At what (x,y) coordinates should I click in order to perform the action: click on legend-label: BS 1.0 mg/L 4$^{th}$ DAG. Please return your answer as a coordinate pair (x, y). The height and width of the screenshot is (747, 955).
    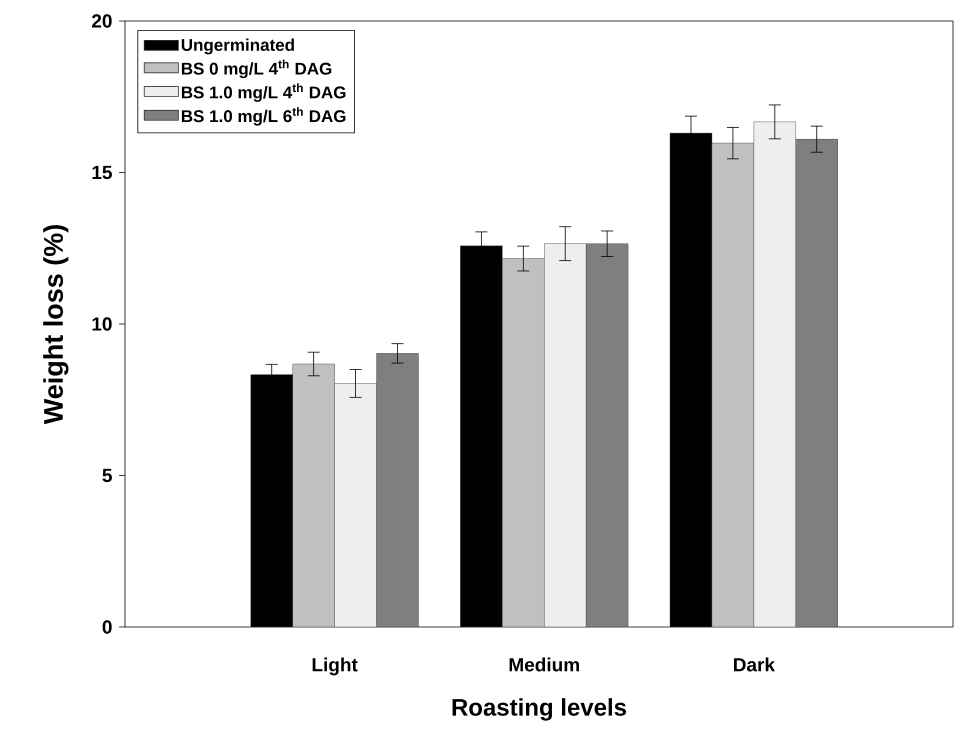
    Looking at the image, I should click on (264, 92).